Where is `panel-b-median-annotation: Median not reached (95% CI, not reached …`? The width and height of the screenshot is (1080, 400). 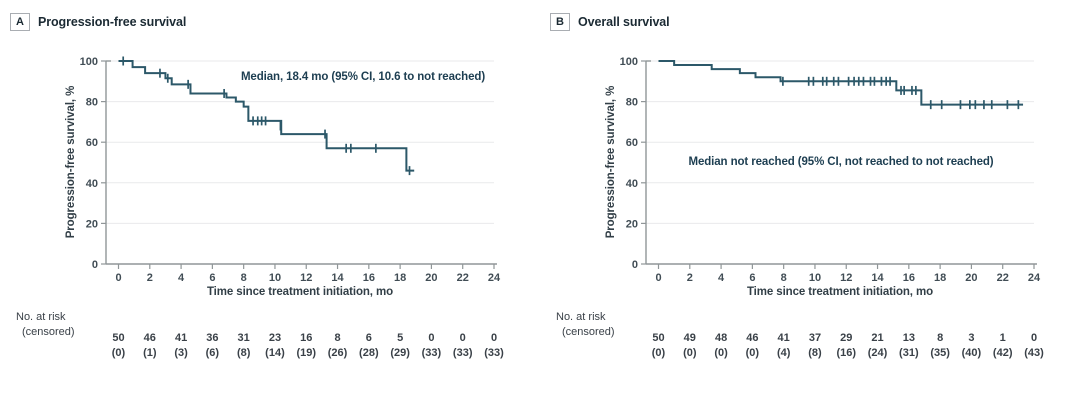 panel-b-median-annotation: Median not reached (95% CI, not reached … is located at coordinates (841, 162).